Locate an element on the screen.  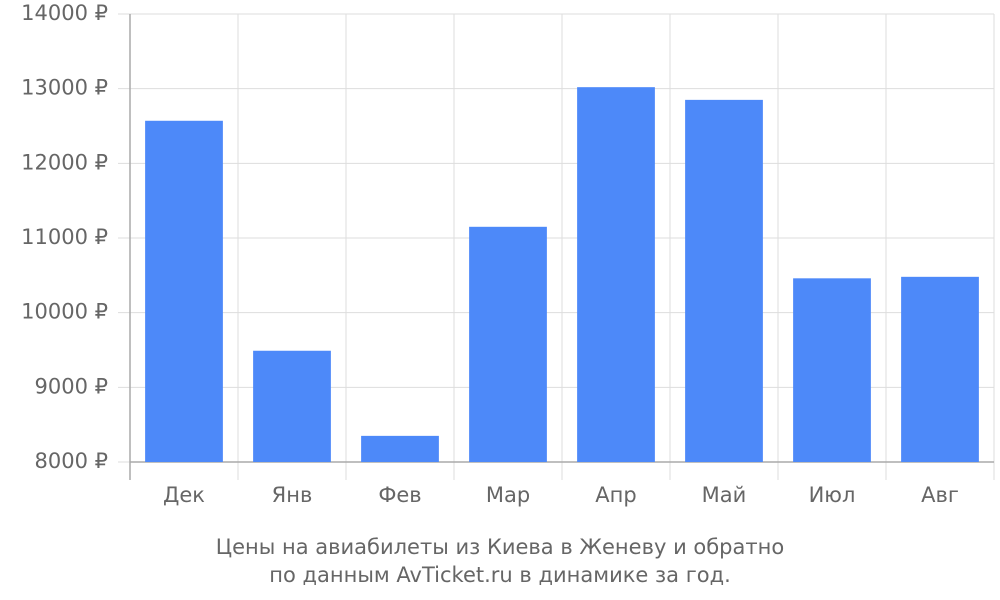
x-tick-label: Фев is located at coordinates (399, 495).